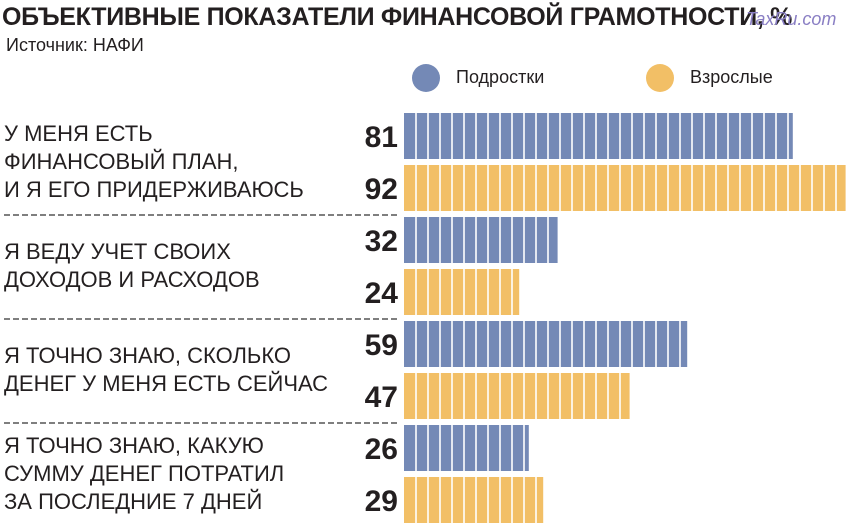  Describe the element at coordinates (132, 279) in the screenshot. I see `category-label-line: ДОХОДОВ И РАСХОДОВ` at that location.